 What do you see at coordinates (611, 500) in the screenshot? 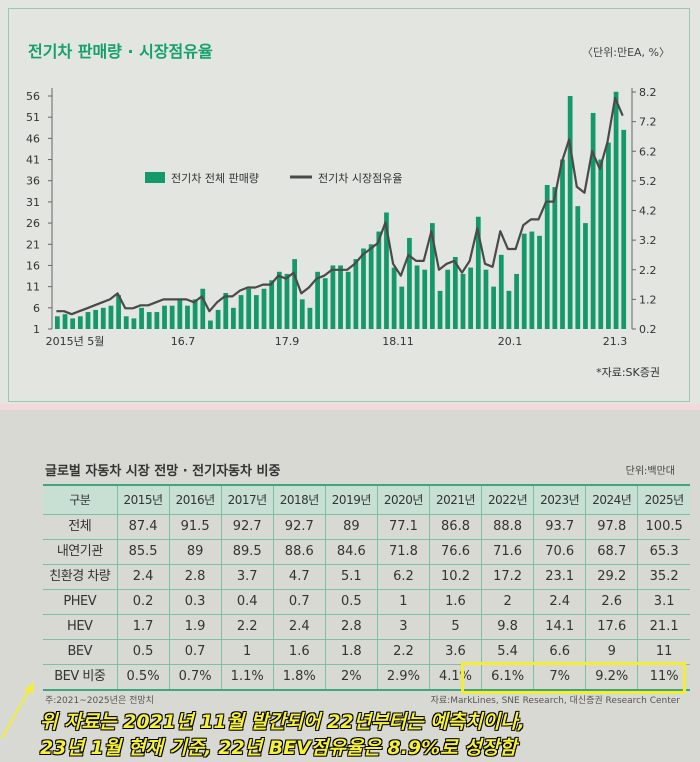
I see `column-header: 2024년` at bounding box center [611, 500].